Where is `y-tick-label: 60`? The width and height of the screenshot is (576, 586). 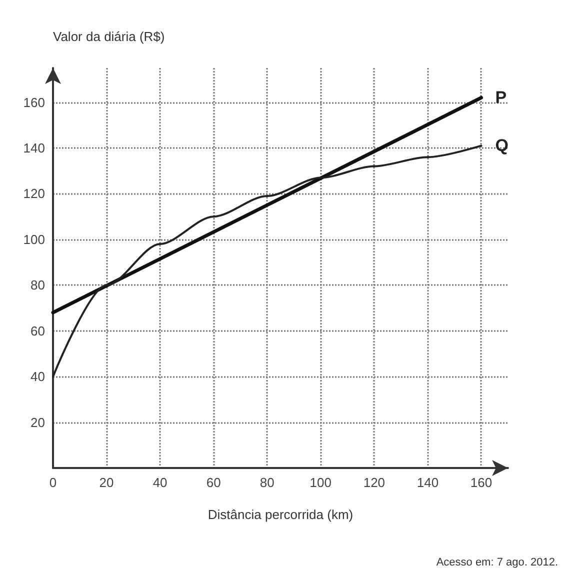 y-tick-label: 60 is located at coordinates (37, 330).